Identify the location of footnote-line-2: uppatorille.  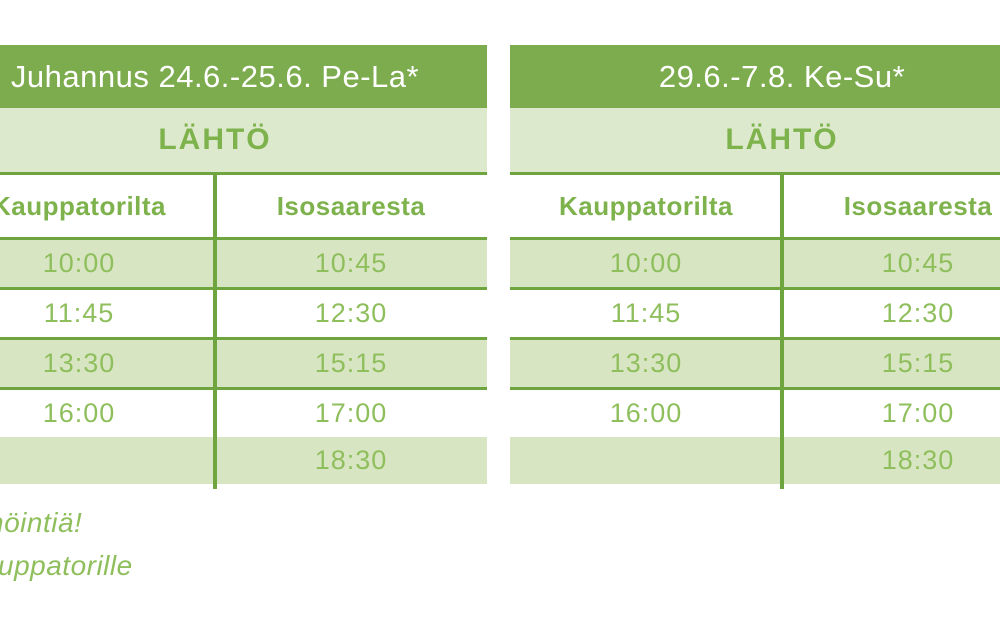
(66, 565).